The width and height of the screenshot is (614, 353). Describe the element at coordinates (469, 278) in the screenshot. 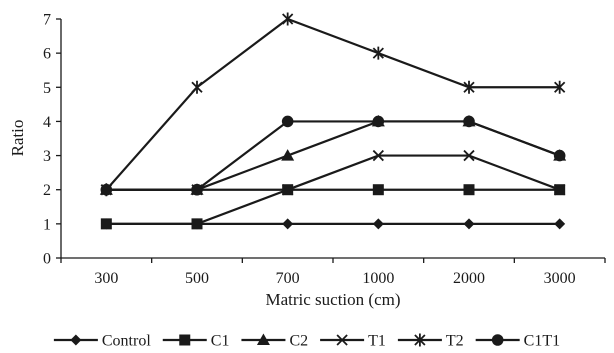

I see `x-tick-label: 2000` at that location.